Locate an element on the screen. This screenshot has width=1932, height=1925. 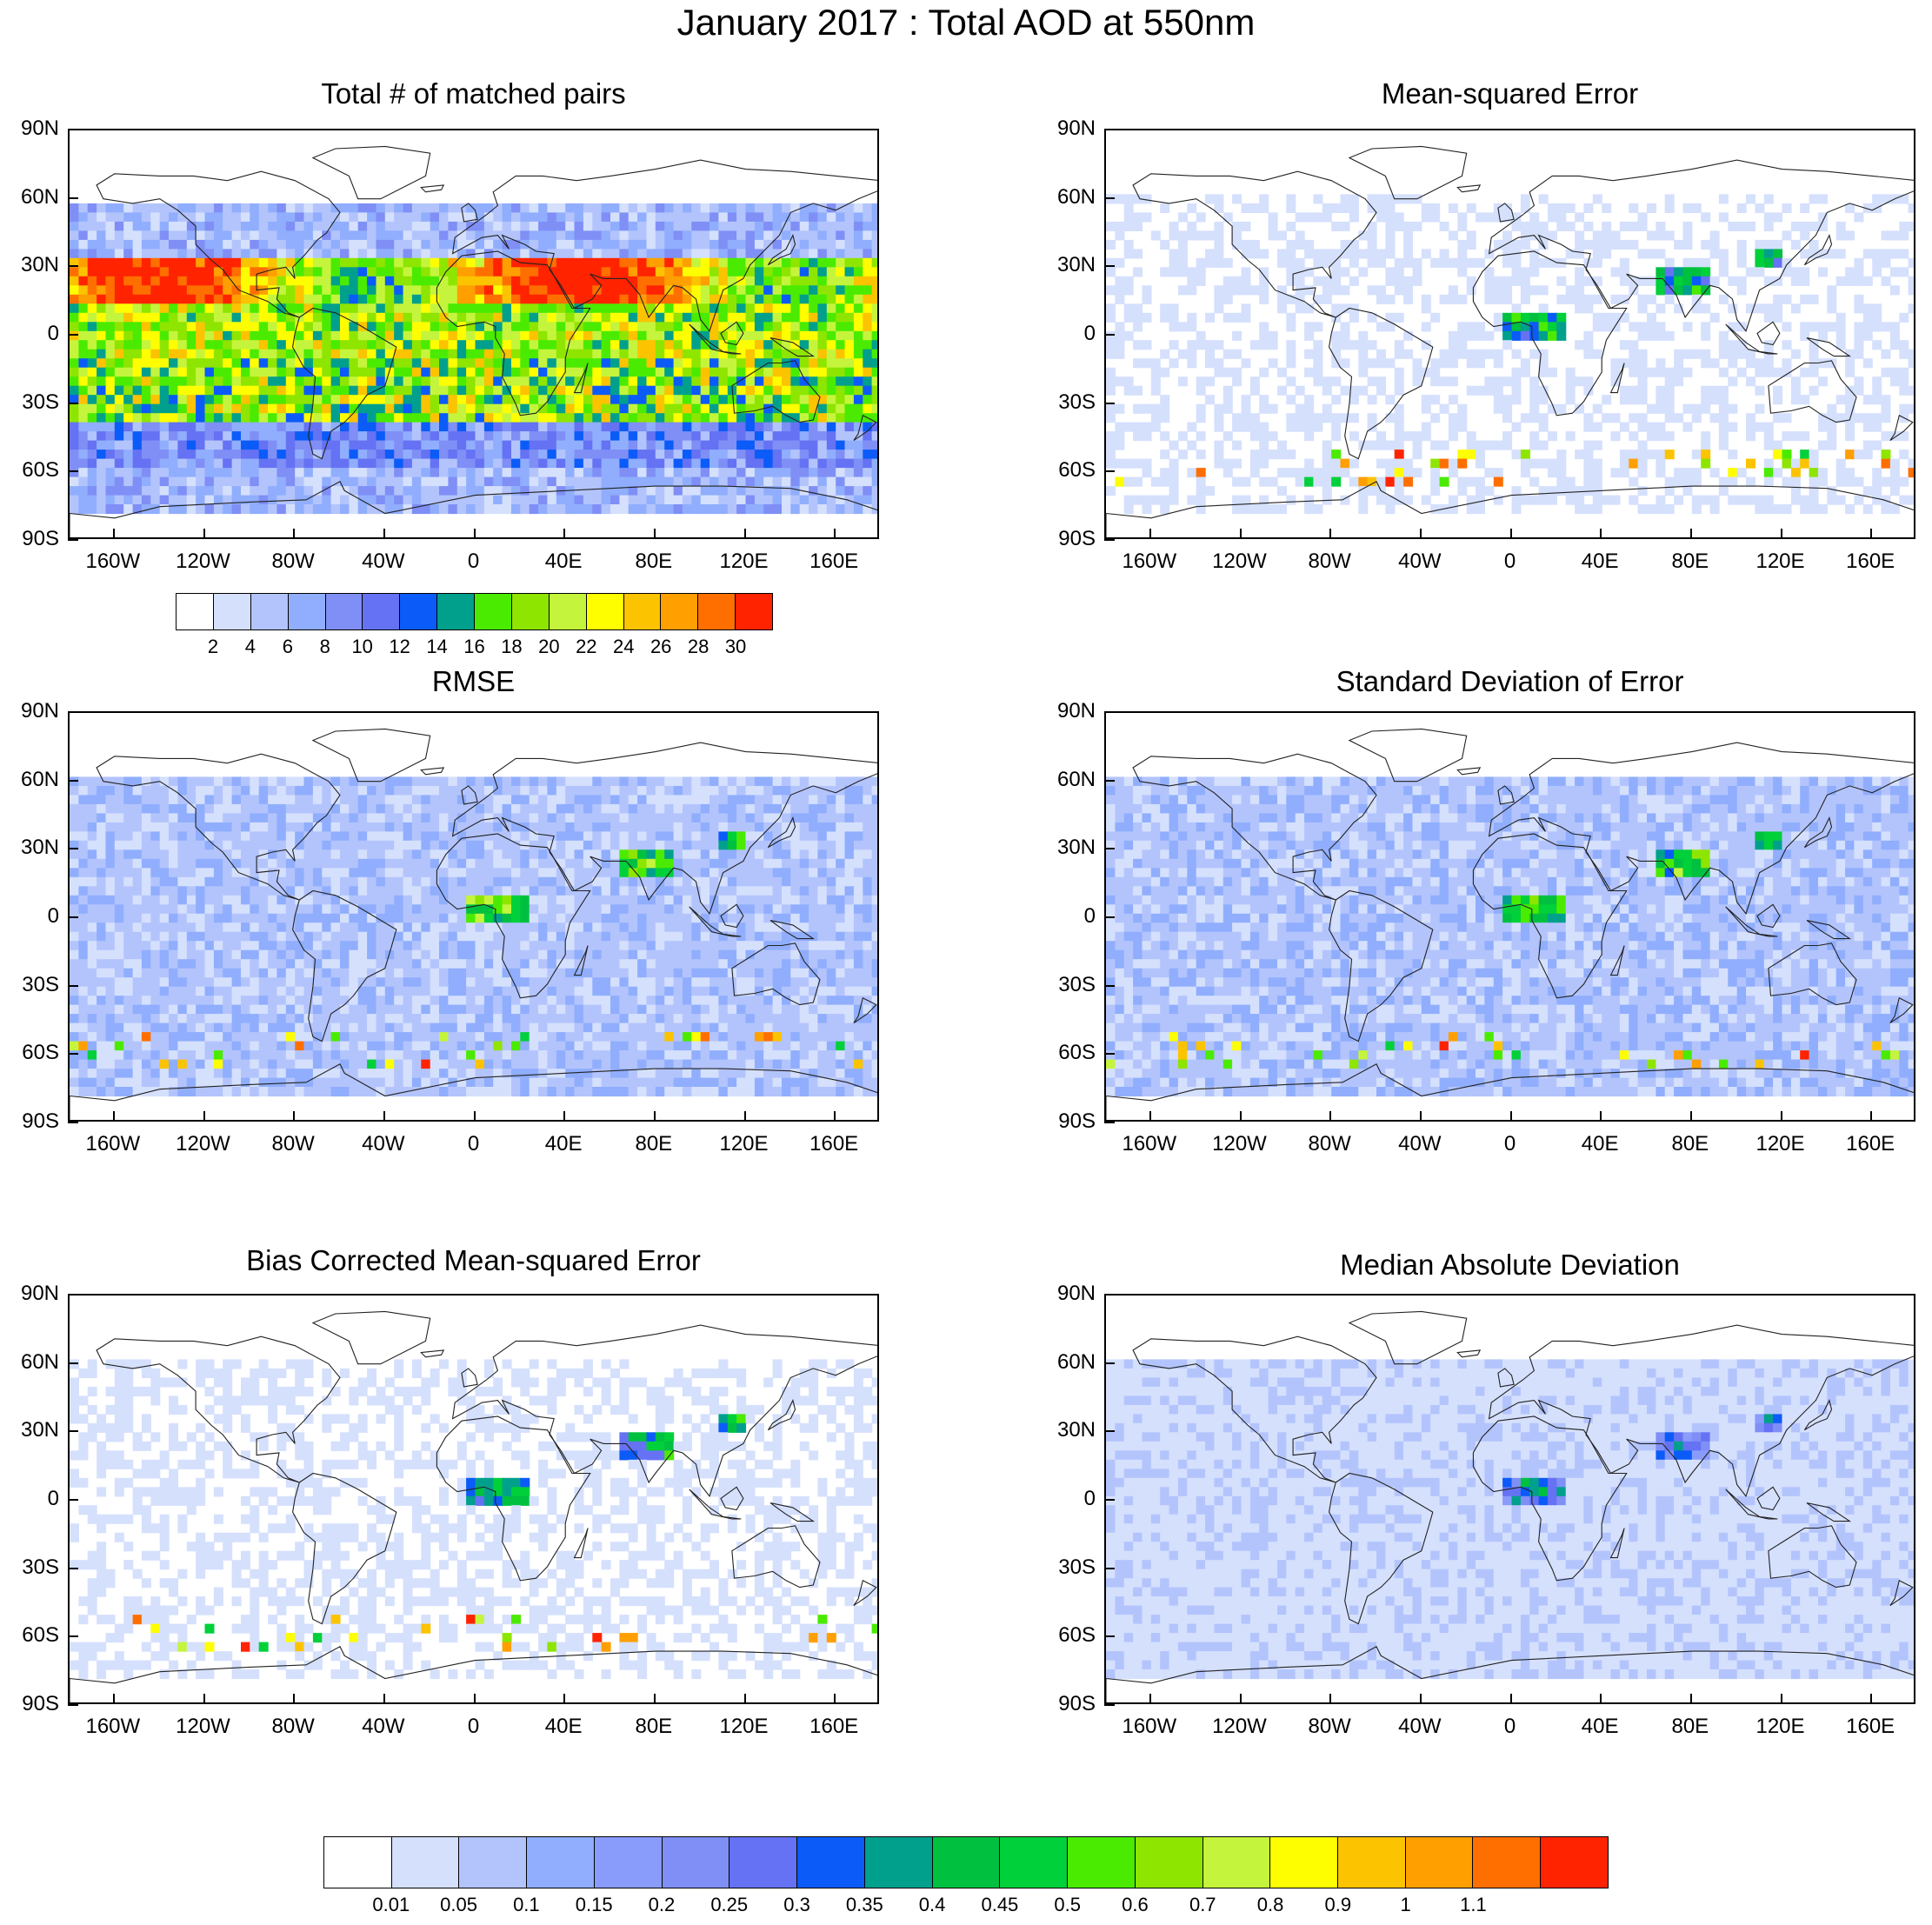
colorbar-label: 0.05 is located at coordinates (458, 1904).